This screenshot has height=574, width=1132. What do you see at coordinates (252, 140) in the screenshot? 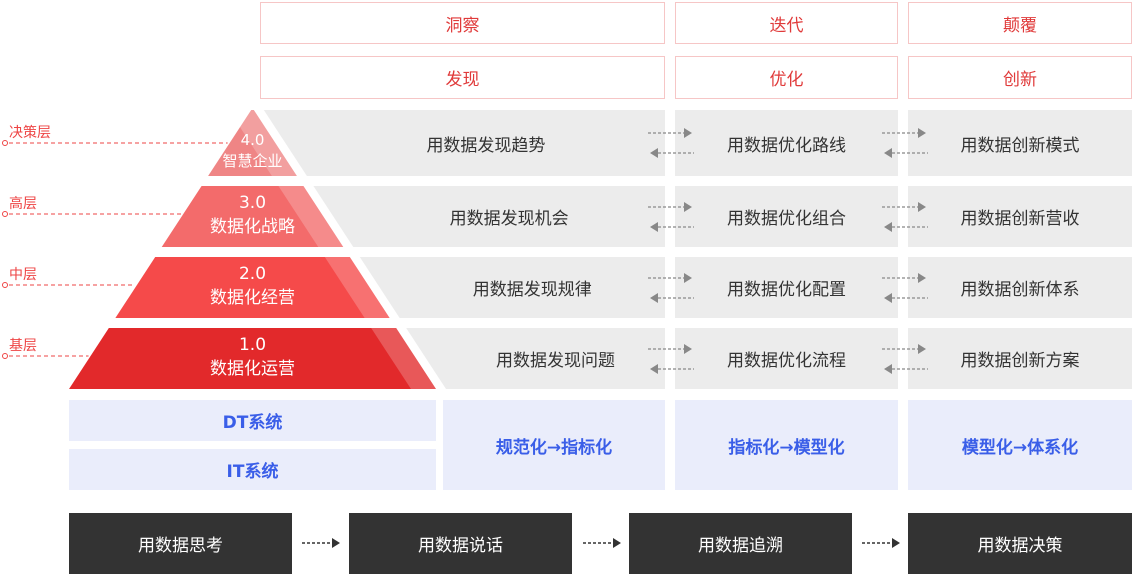
I see `level-version: 4.0` at bounding box center [252, 140].